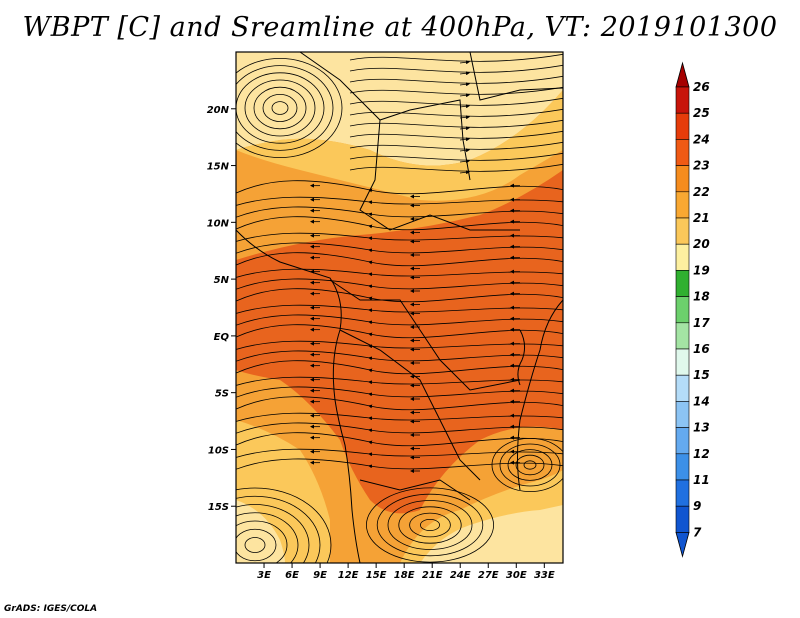 The height and width of the screenshot is (618, 800). I want to click on colorbar-lower-arrow, so click(682, 545).